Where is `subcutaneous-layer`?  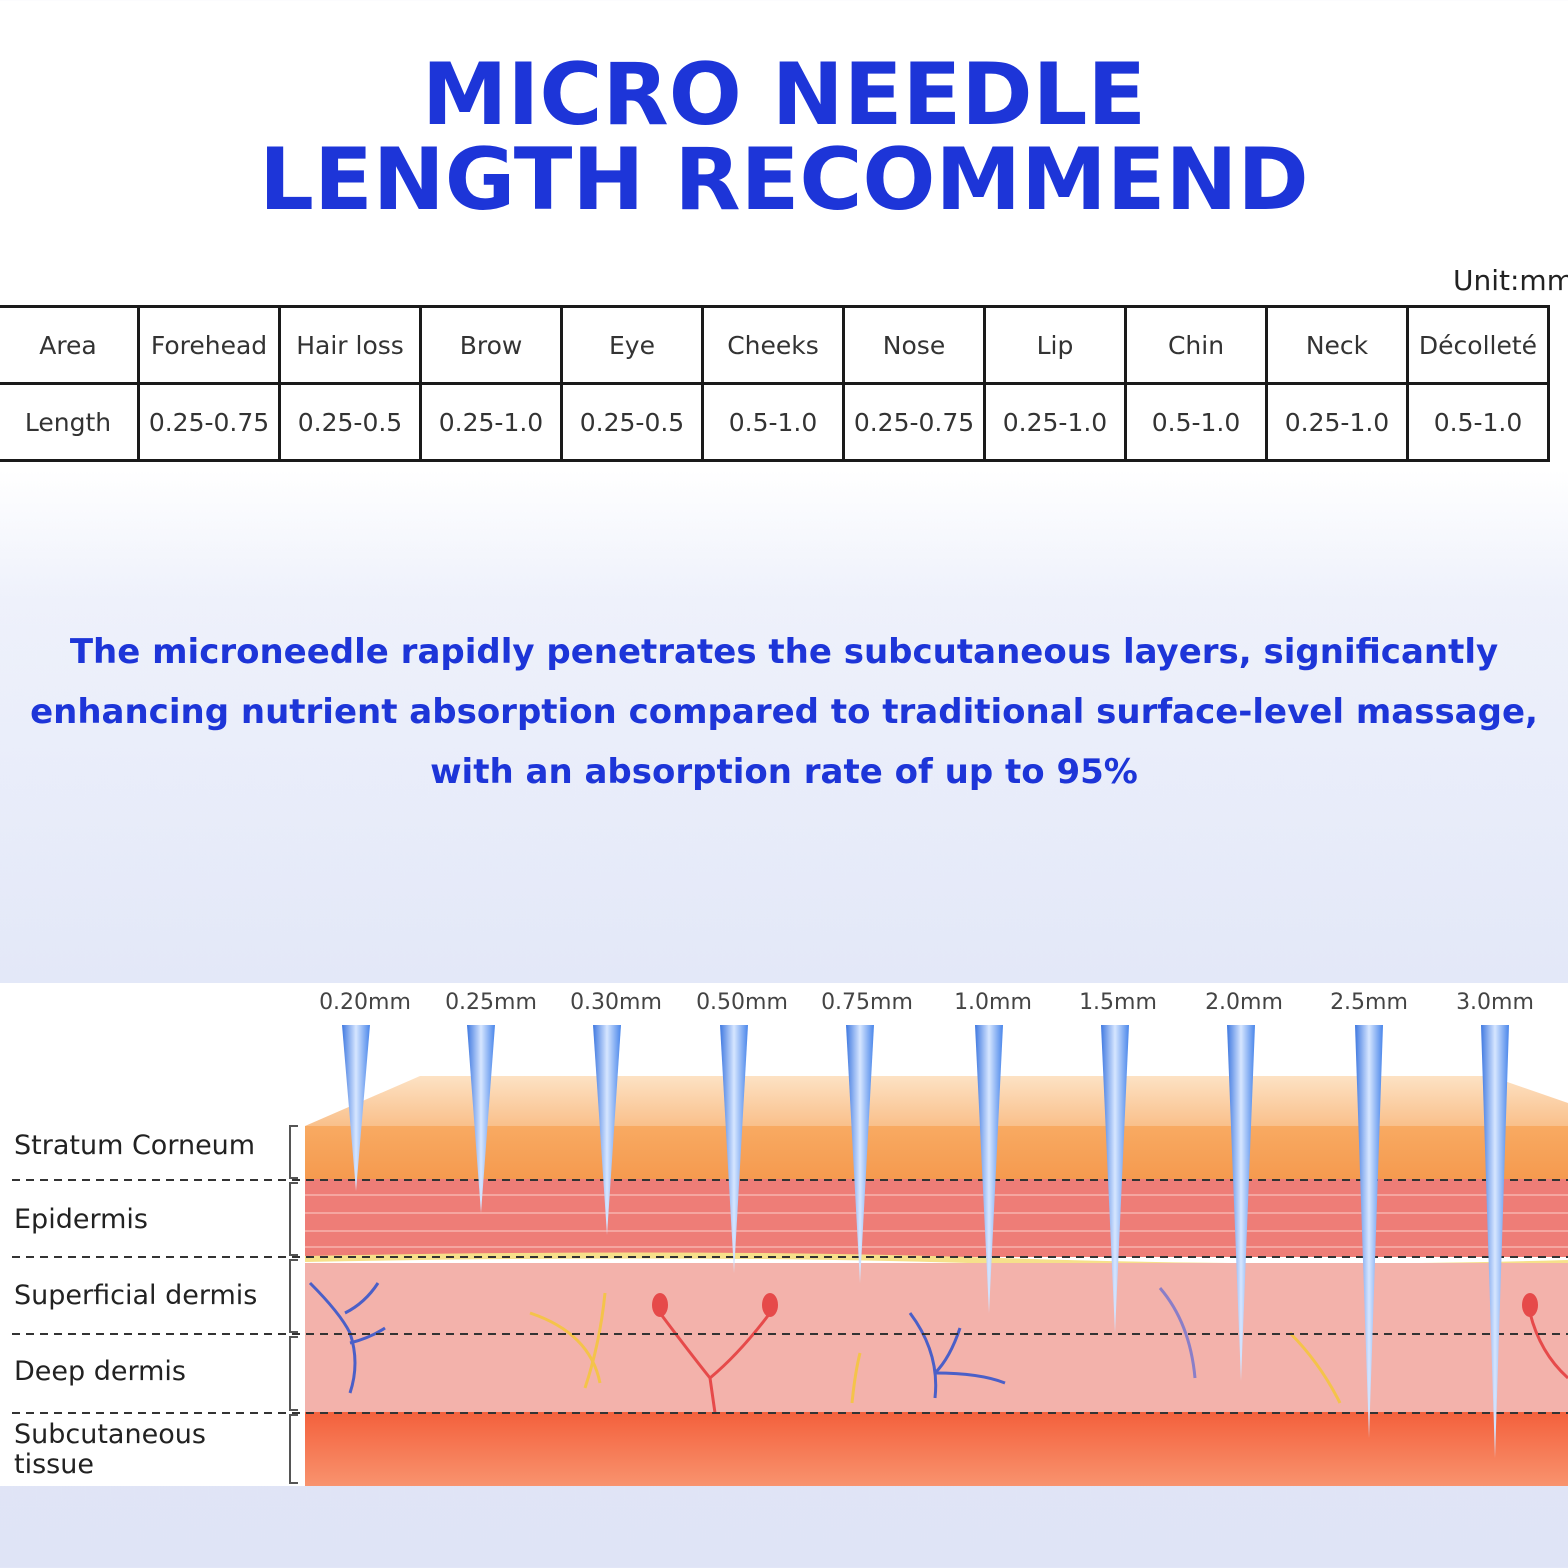
subcutaneous-layer is located at coordinates (936, 1449).